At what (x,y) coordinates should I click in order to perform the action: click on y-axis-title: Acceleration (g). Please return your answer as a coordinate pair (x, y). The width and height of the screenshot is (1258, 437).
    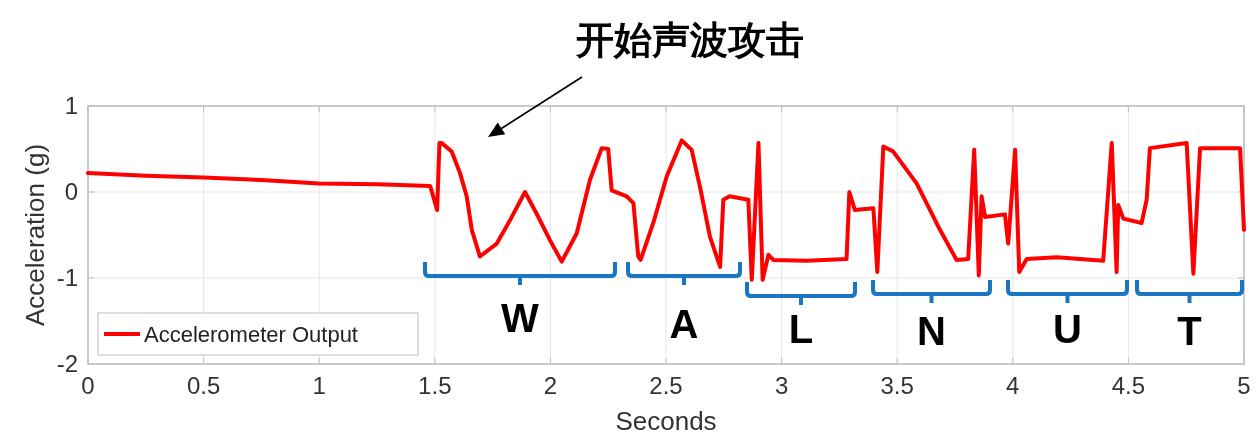
    Looking at the image, I should click on (35, 235).